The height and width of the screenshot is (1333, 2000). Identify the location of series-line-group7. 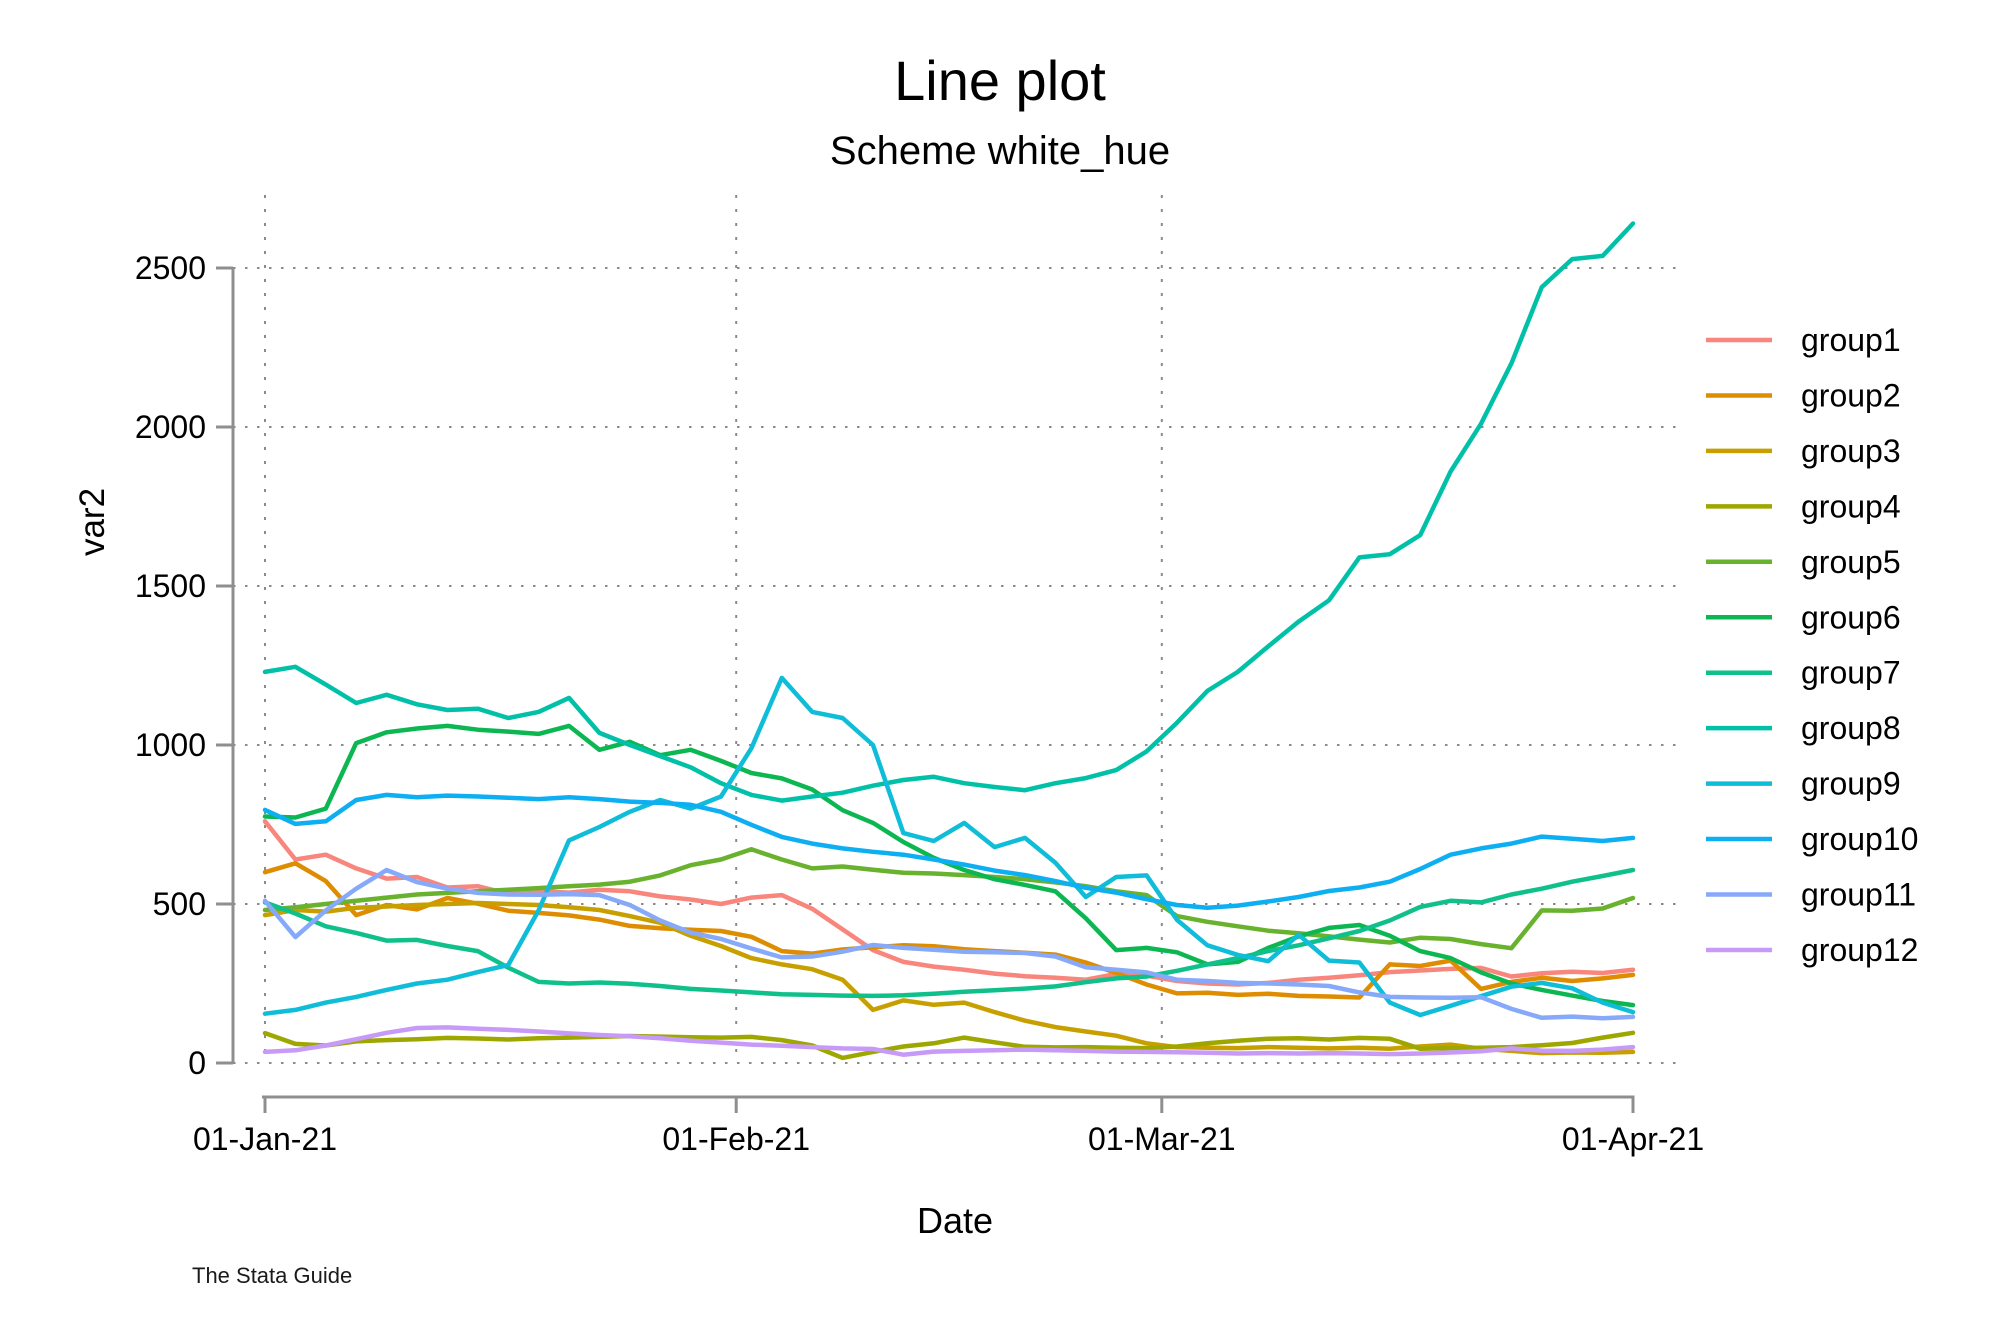
(949, 933).